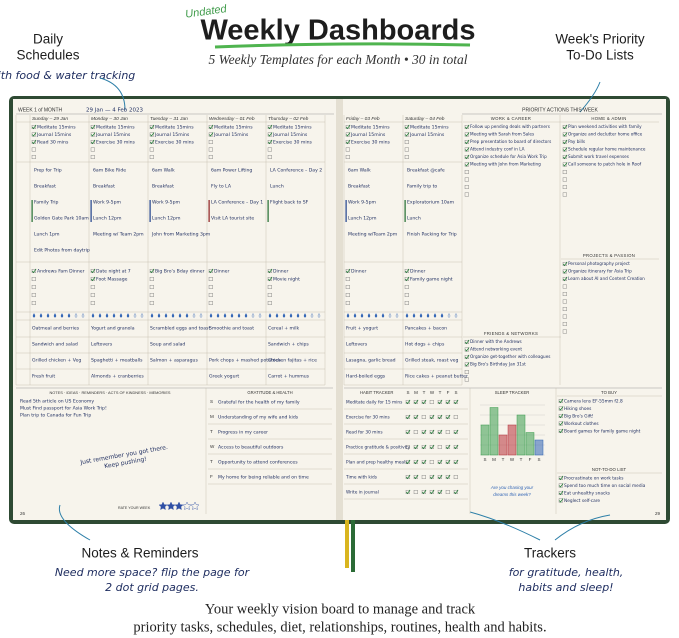  Describe the element at coordinates (600, 271) in the screenshot. I see `priority-item: Organize itinerary for Asia Trip` at that location.